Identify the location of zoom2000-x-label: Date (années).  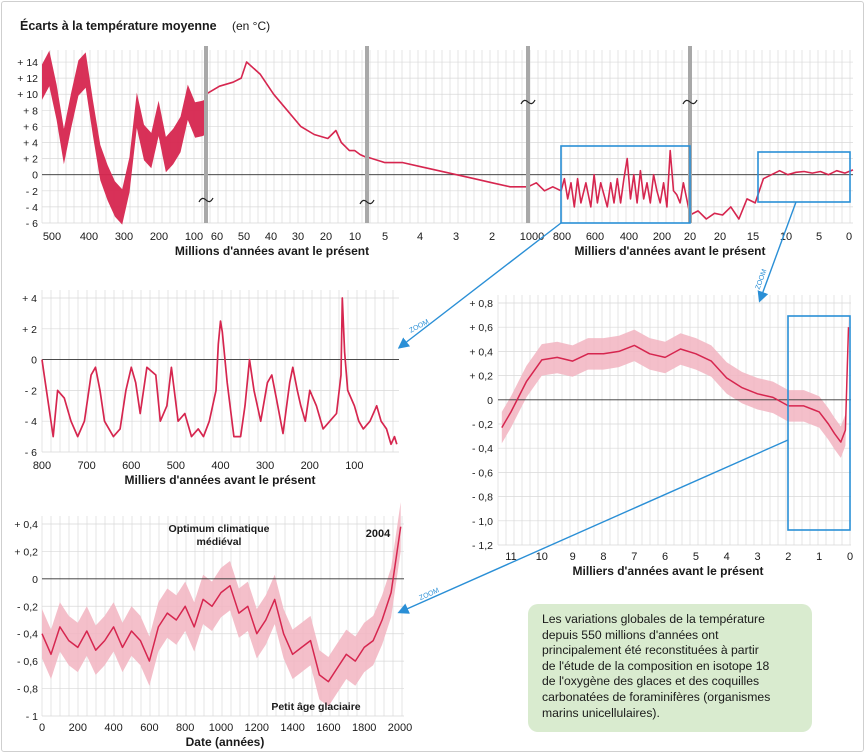
(225, 742).